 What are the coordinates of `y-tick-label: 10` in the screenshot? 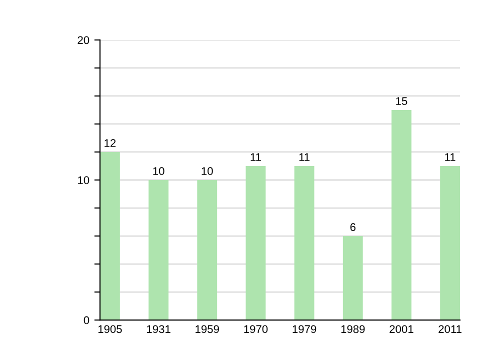 It's located at (84, 180).